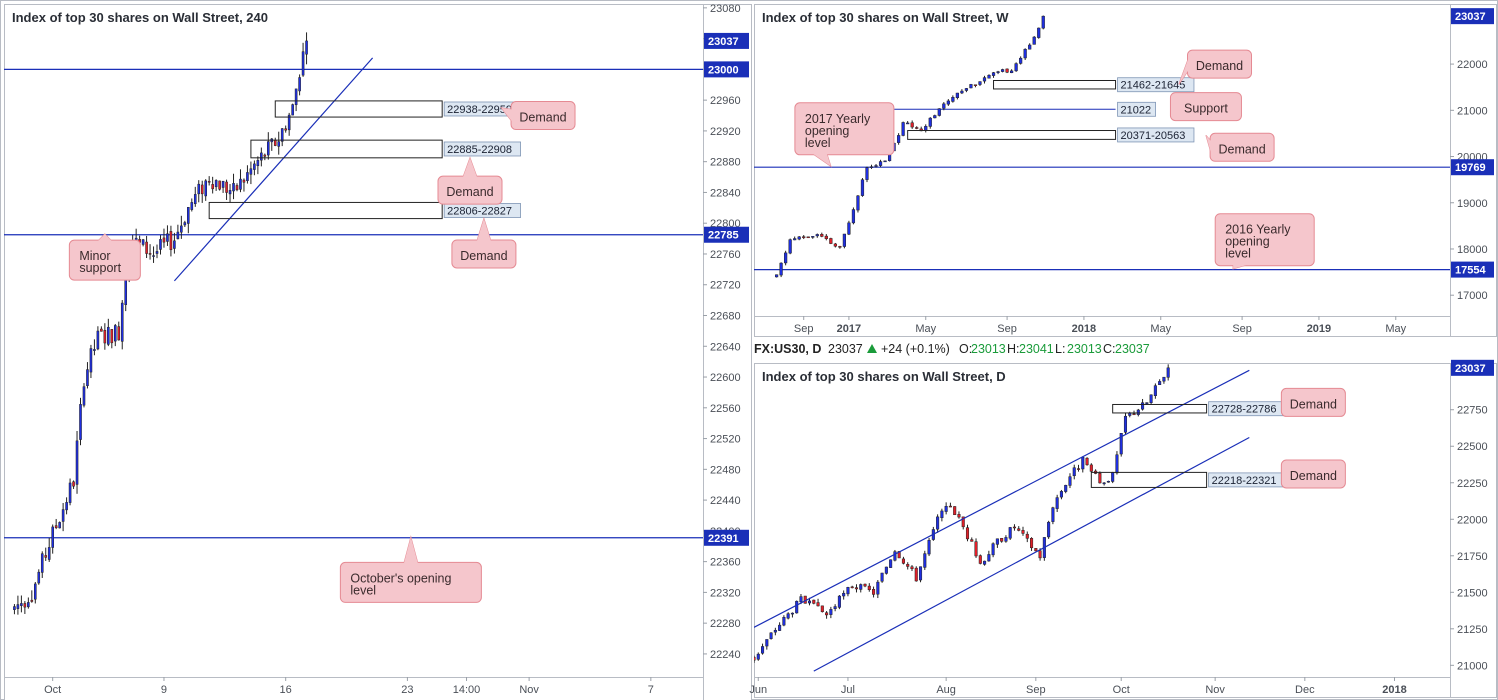 The image size is (1498, 700). Describe the element at coordinates (1031, 554) in the screenshot. I see `trendline` at that location.